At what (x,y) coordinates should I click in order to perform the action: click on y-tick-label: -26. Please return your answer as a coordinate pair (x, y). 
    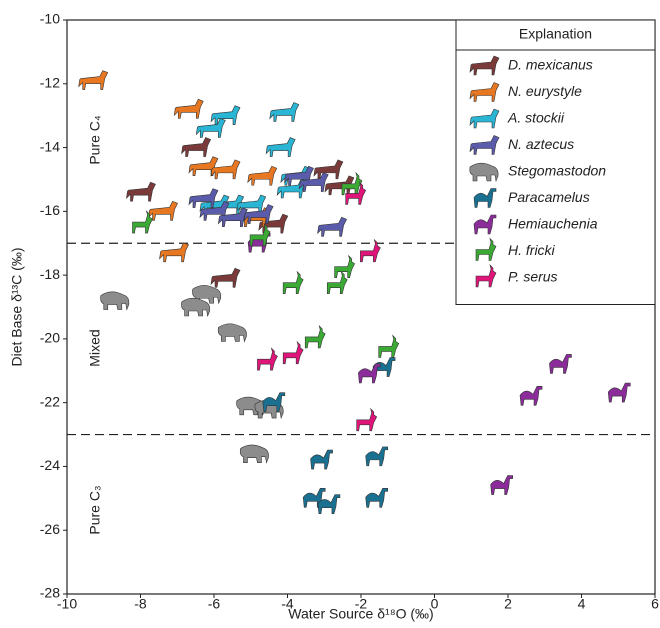
    Looking at the image, I should click on (50, 529).